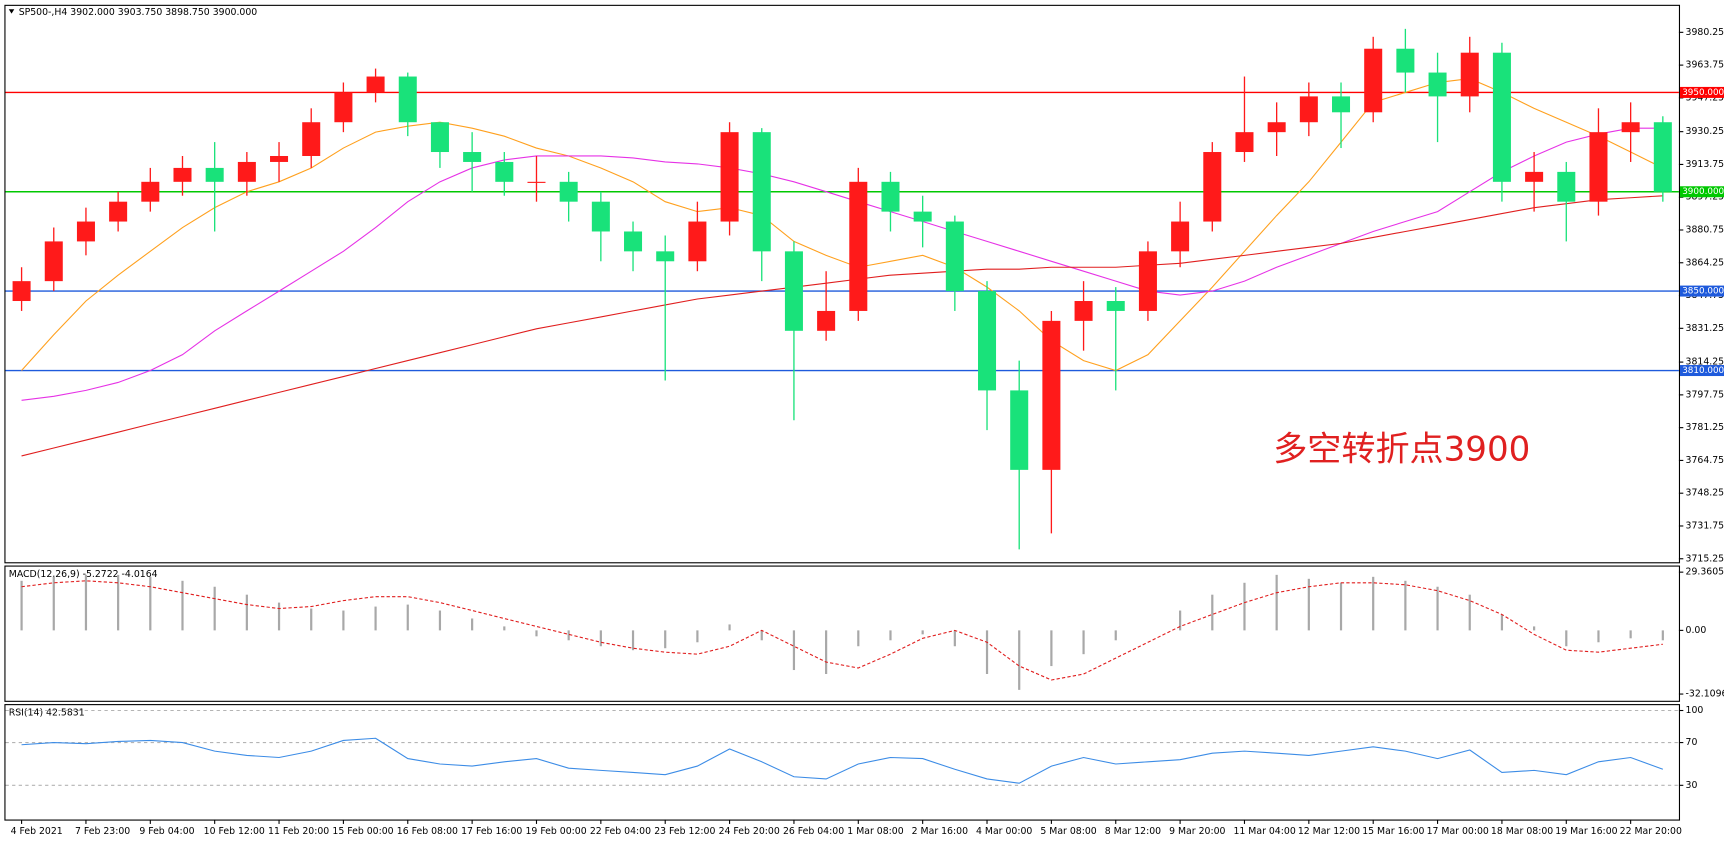  I want to click on x-tick-label: 4 Mar 00:00, so click(1004, 831).